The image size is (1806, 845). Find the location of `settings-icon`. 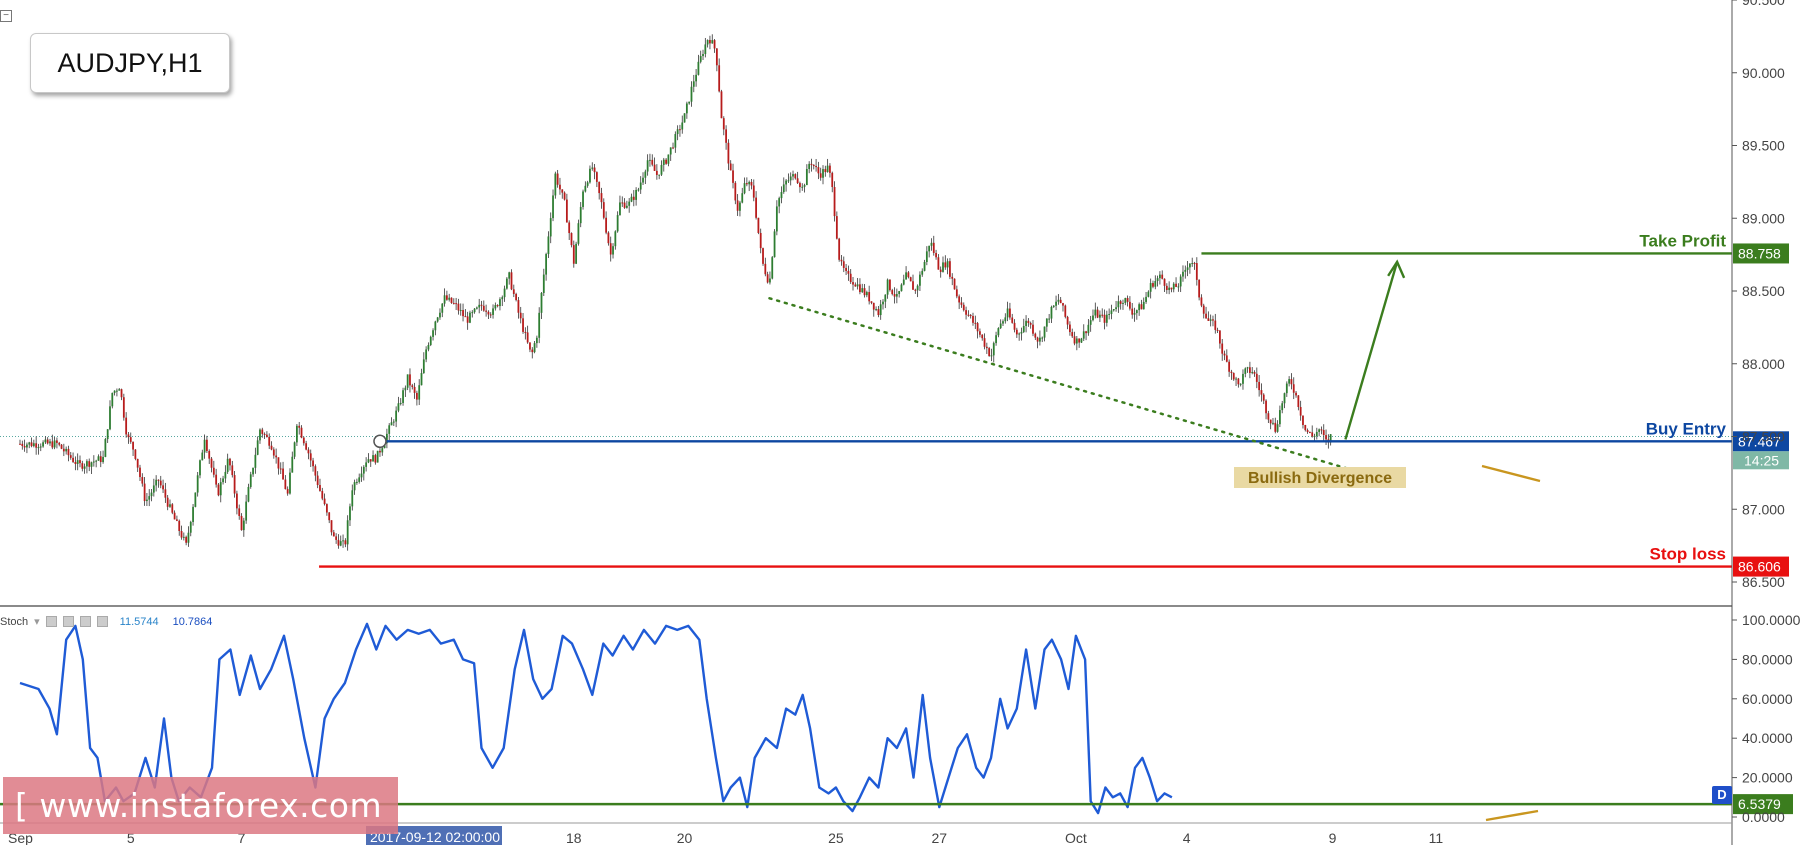

settings-icon is located at coordinates (68, 621).